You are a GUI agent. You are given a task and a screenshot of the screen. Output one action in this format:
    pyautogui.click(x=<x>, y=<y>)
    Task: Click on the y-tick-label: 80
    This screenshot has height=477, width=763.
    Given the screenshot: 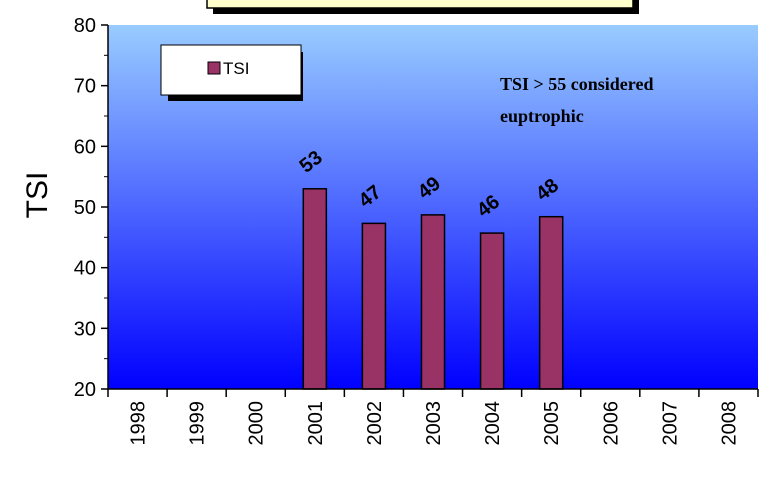 What is the action you would take?
    pyautogui.click(x=85, y=26)
    